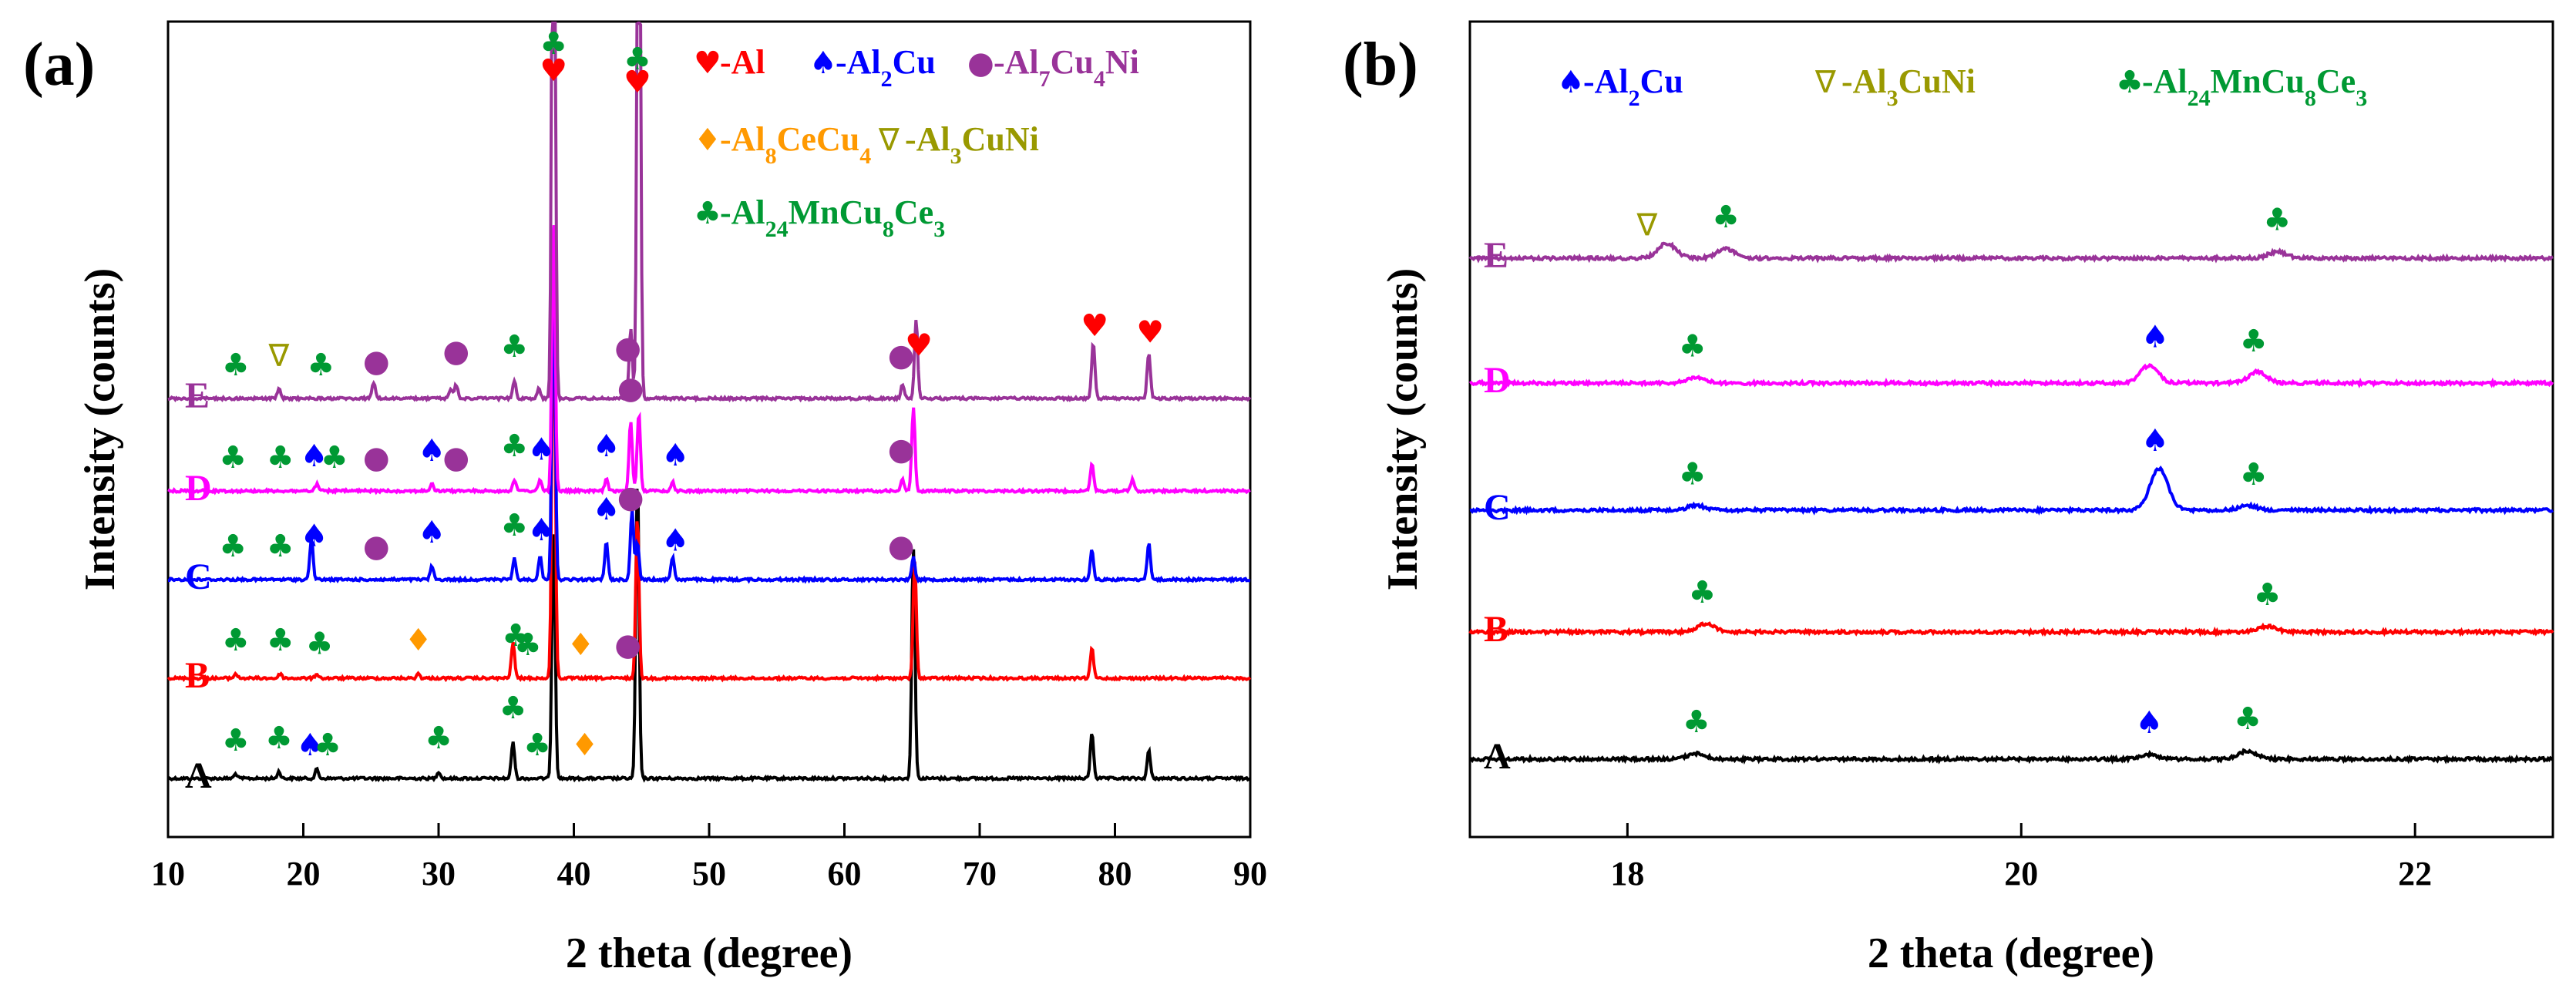 This screenshot has width=2576, height=995. Describe the element at coordinates (2011, 953) in the screenshot. I see `panel-b-xlabel: 2 theta (degree)` at that location.